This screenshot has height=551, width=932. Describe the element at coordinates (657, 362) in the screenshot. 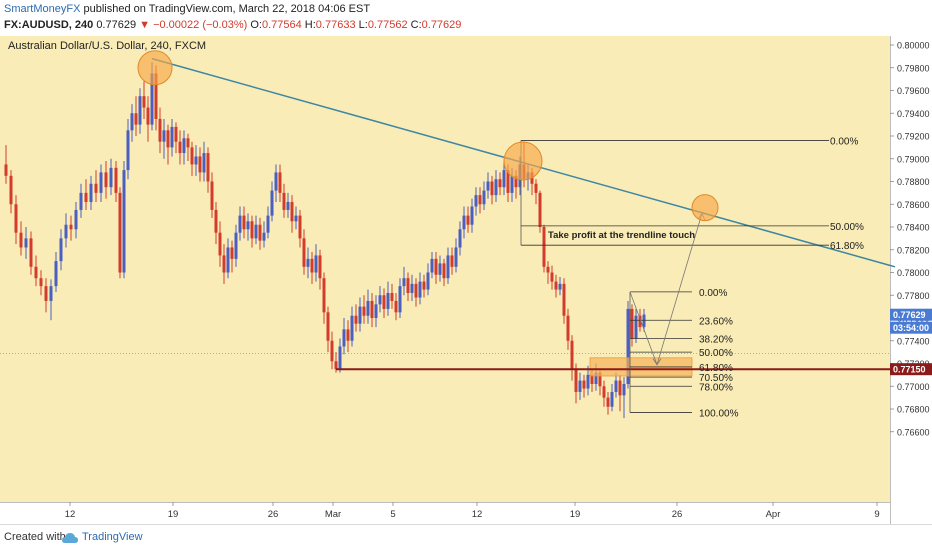

I see `projection-arrow-head` at that location.